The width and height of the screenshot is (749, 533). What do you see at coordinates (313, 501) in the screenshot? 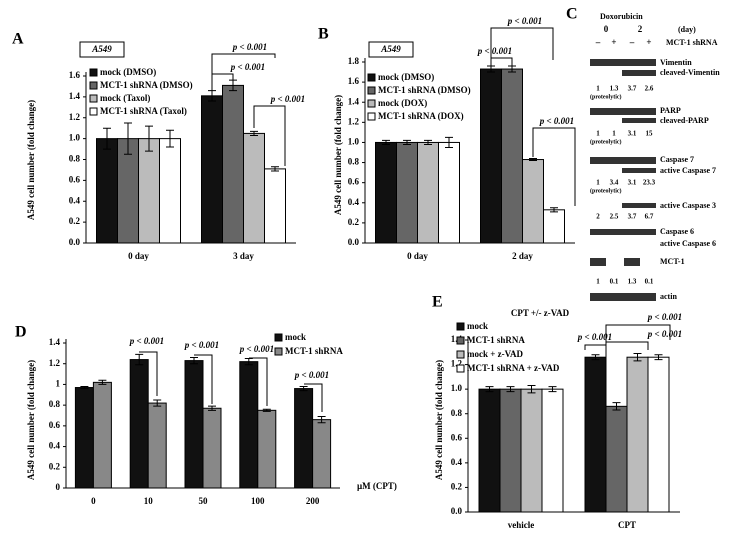
I see `x-tick-label: 200` at bounding box center [313, 501].